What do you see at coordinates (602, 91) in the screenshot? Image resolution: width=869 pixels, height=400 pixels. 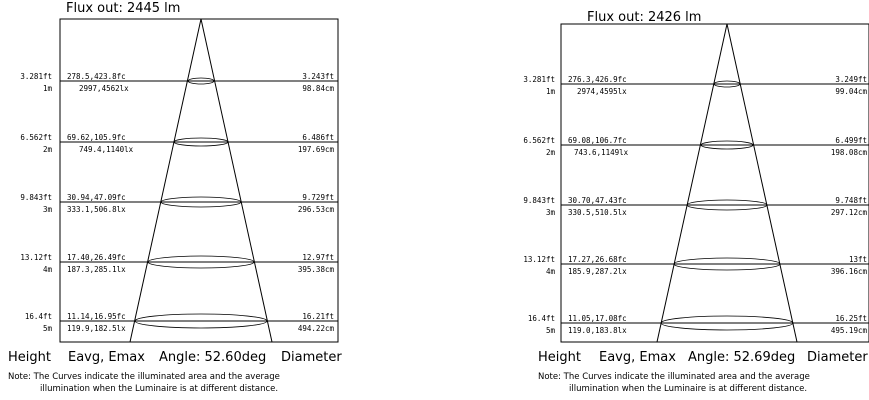 I see `eavg-emax-lx-label: 2974,4595lx` at bounding box center [602, 91].